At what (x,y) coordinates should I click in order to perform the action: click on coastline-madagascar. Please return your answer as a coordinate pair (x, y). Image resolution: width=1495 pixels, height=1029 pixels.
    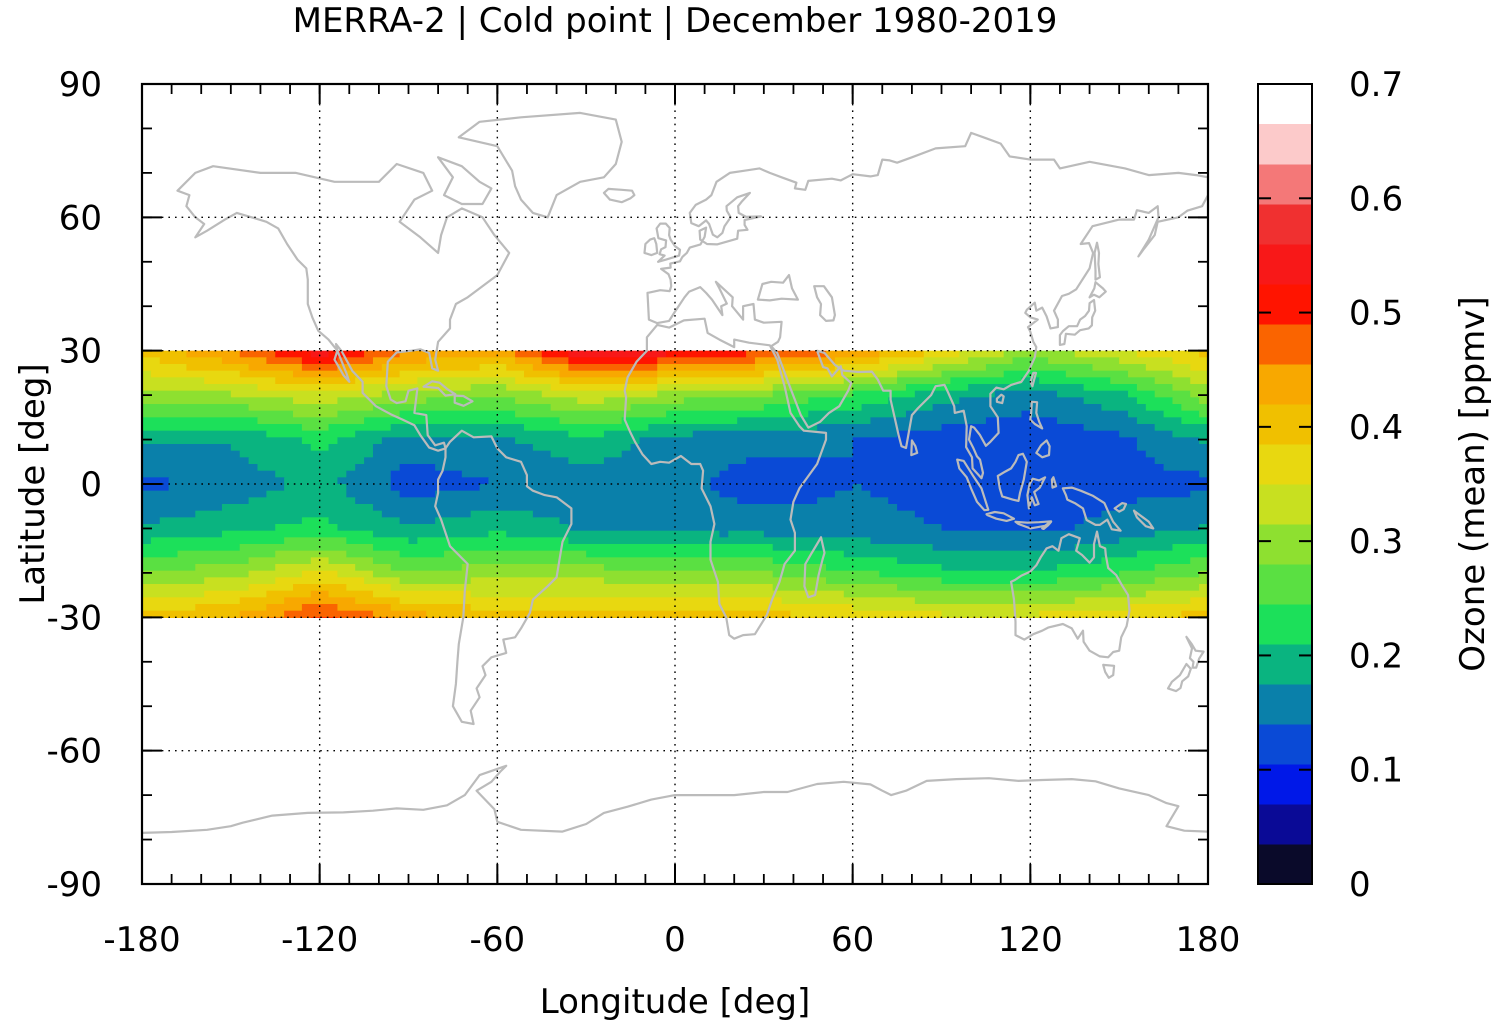
    Looking at the image, I should click on (814, 567).